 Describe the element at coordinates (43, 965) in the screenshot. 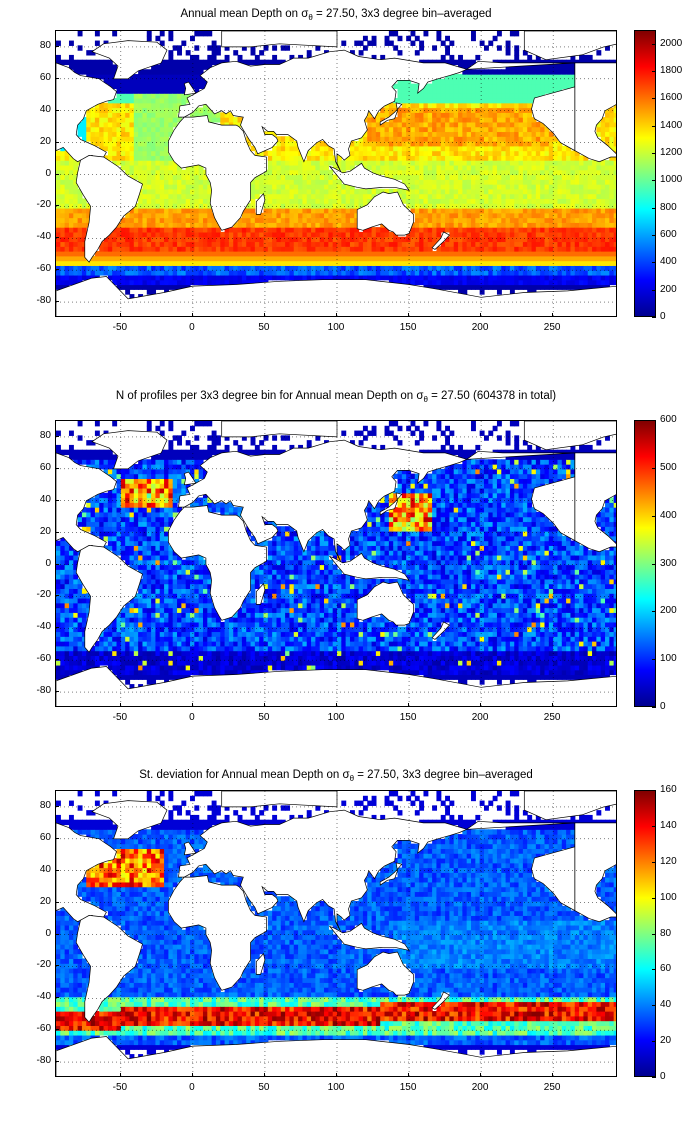

I see `y-tick-label: -20` at that location.